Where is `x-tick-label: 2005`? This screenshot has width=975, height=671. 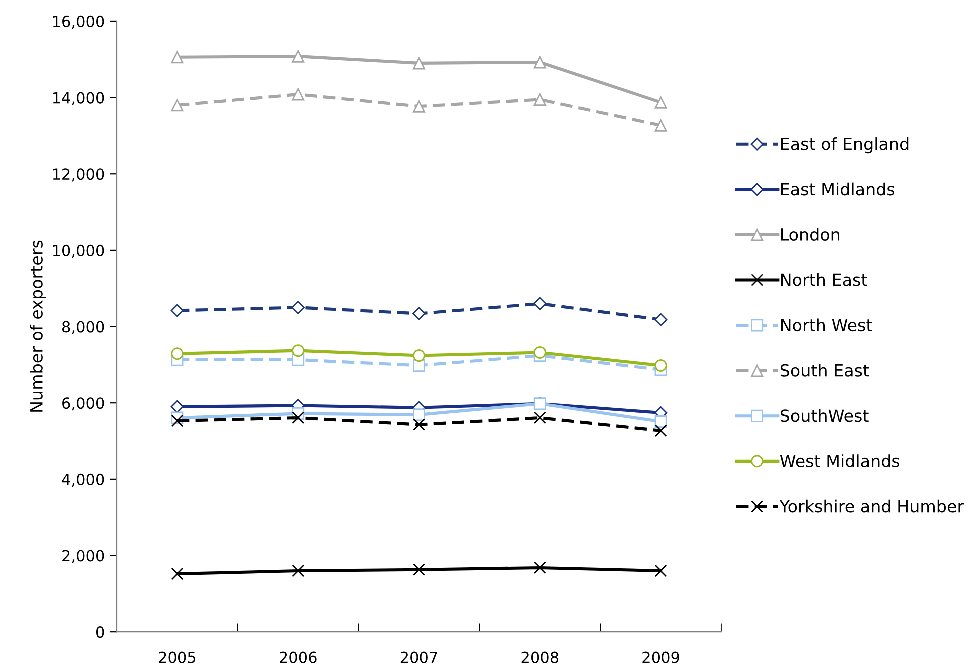
x-tick-label: 2005 is located at coordinates (177, 658).